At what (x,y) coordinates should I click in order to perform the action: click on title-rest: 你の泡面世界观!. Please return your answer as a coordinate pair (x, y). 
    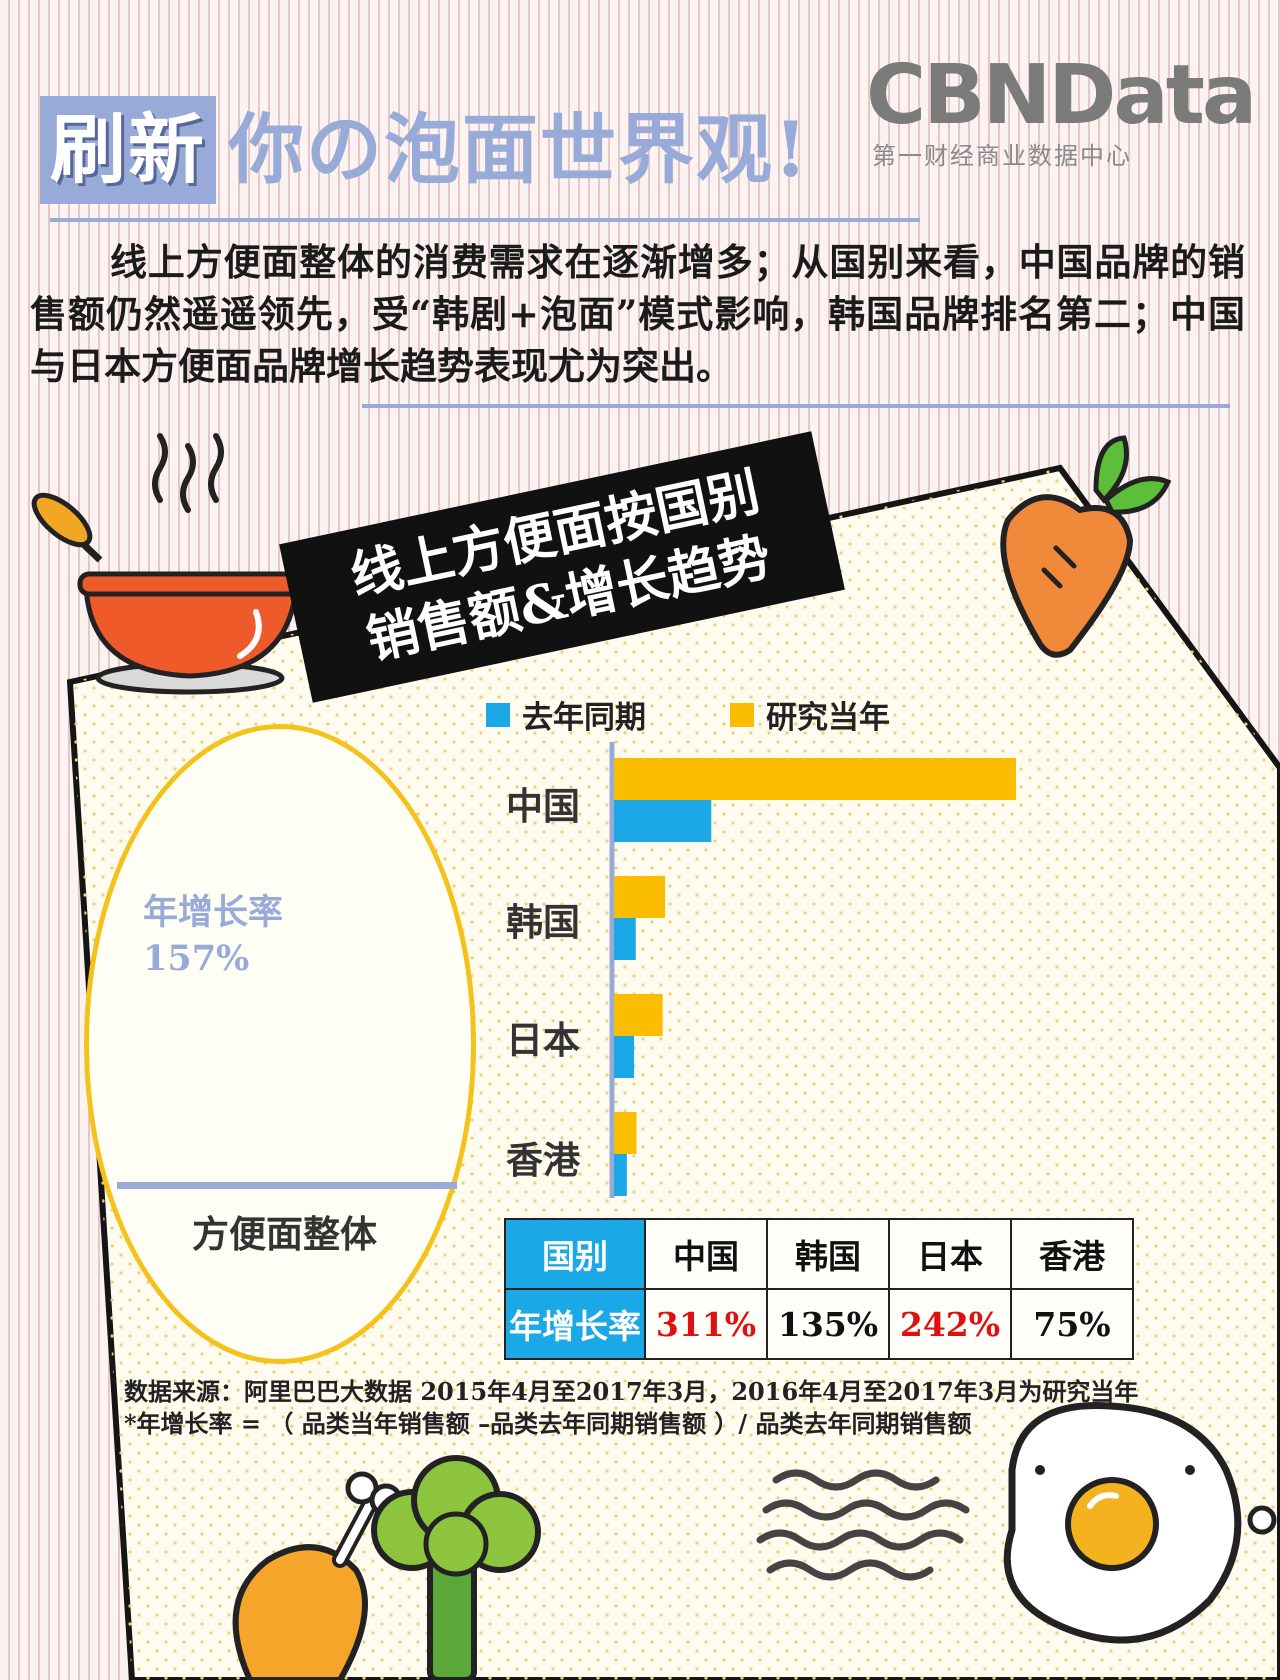
    Looking at the image, I should click on (519, 149).